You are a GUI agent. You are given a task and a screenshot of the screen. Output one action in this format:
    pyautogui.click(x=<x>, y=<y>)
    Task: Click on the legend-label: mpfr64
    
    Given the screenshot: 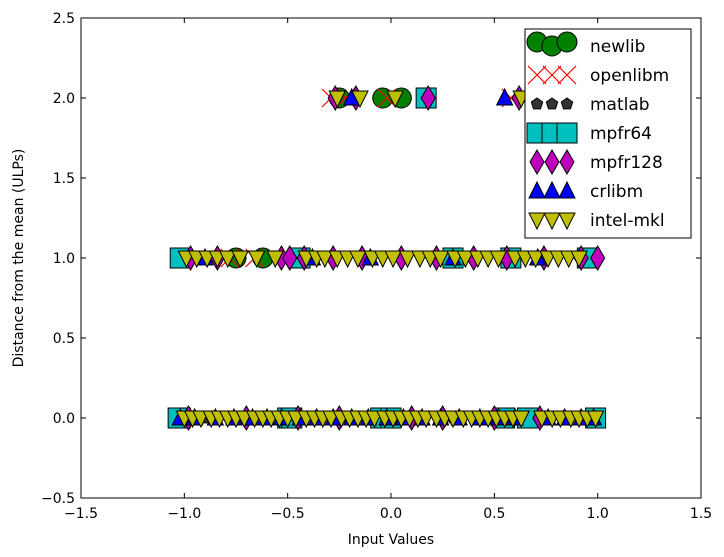 What is the action you would take?
    pyautogui.click(x=621, y=134)
    